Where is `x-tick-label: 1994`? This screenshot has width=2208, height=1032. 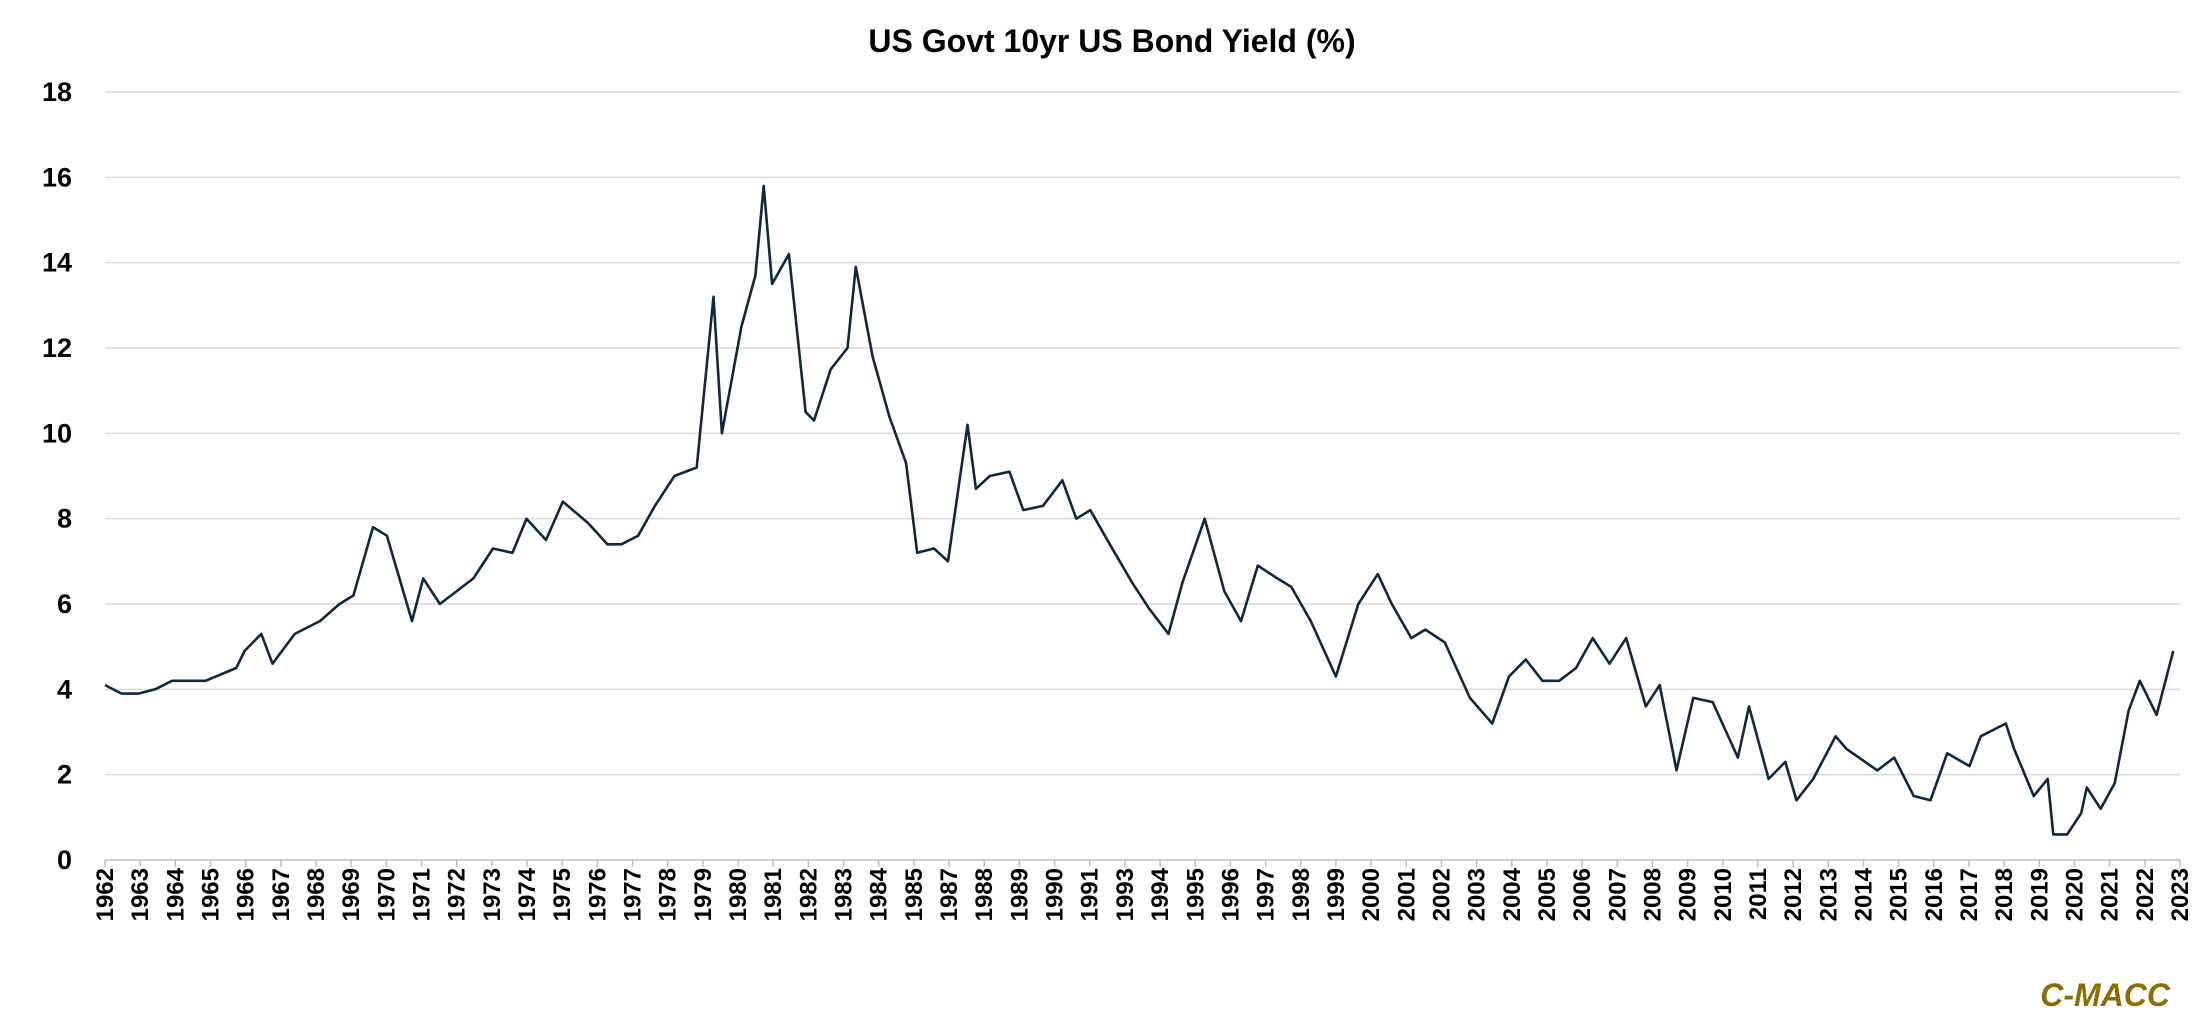
x-tick-label: 1994 is located at coordinates (1160, 894).